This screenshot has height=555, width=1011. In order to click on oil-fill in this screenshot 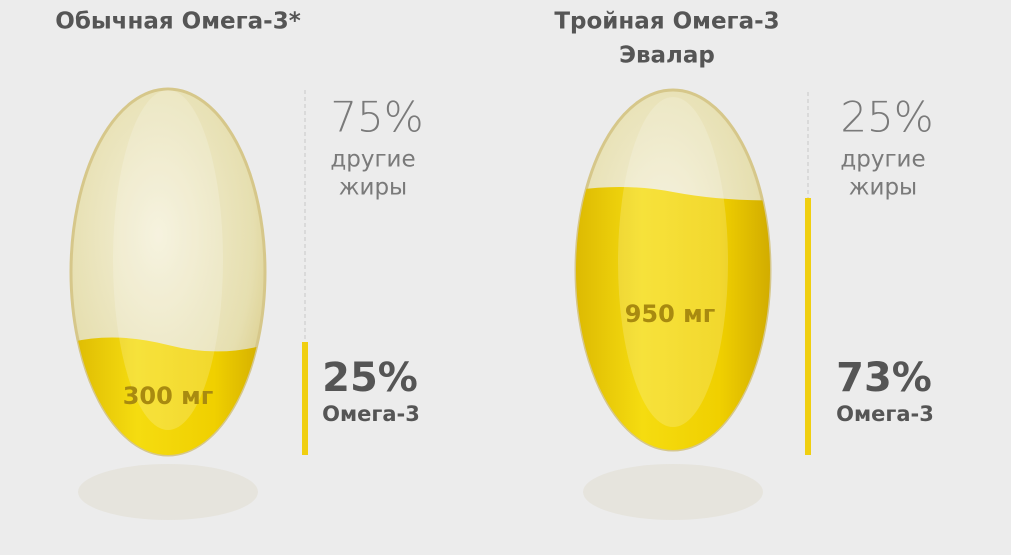, I will do `click(673, 318)`.